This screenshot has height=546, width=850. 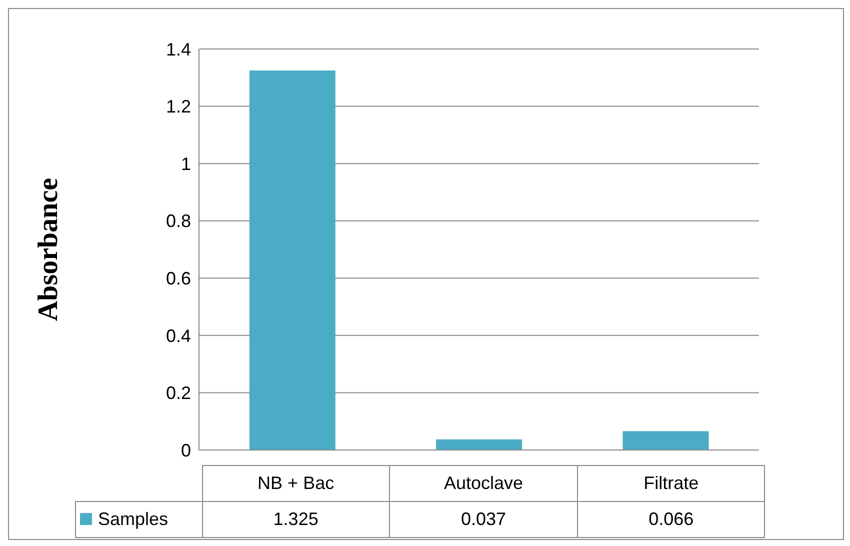 What do you see at coordinates (484, 484) in the screenshot?
I see `x-tick-label: Autoclave` at bounding box center [484, 484].